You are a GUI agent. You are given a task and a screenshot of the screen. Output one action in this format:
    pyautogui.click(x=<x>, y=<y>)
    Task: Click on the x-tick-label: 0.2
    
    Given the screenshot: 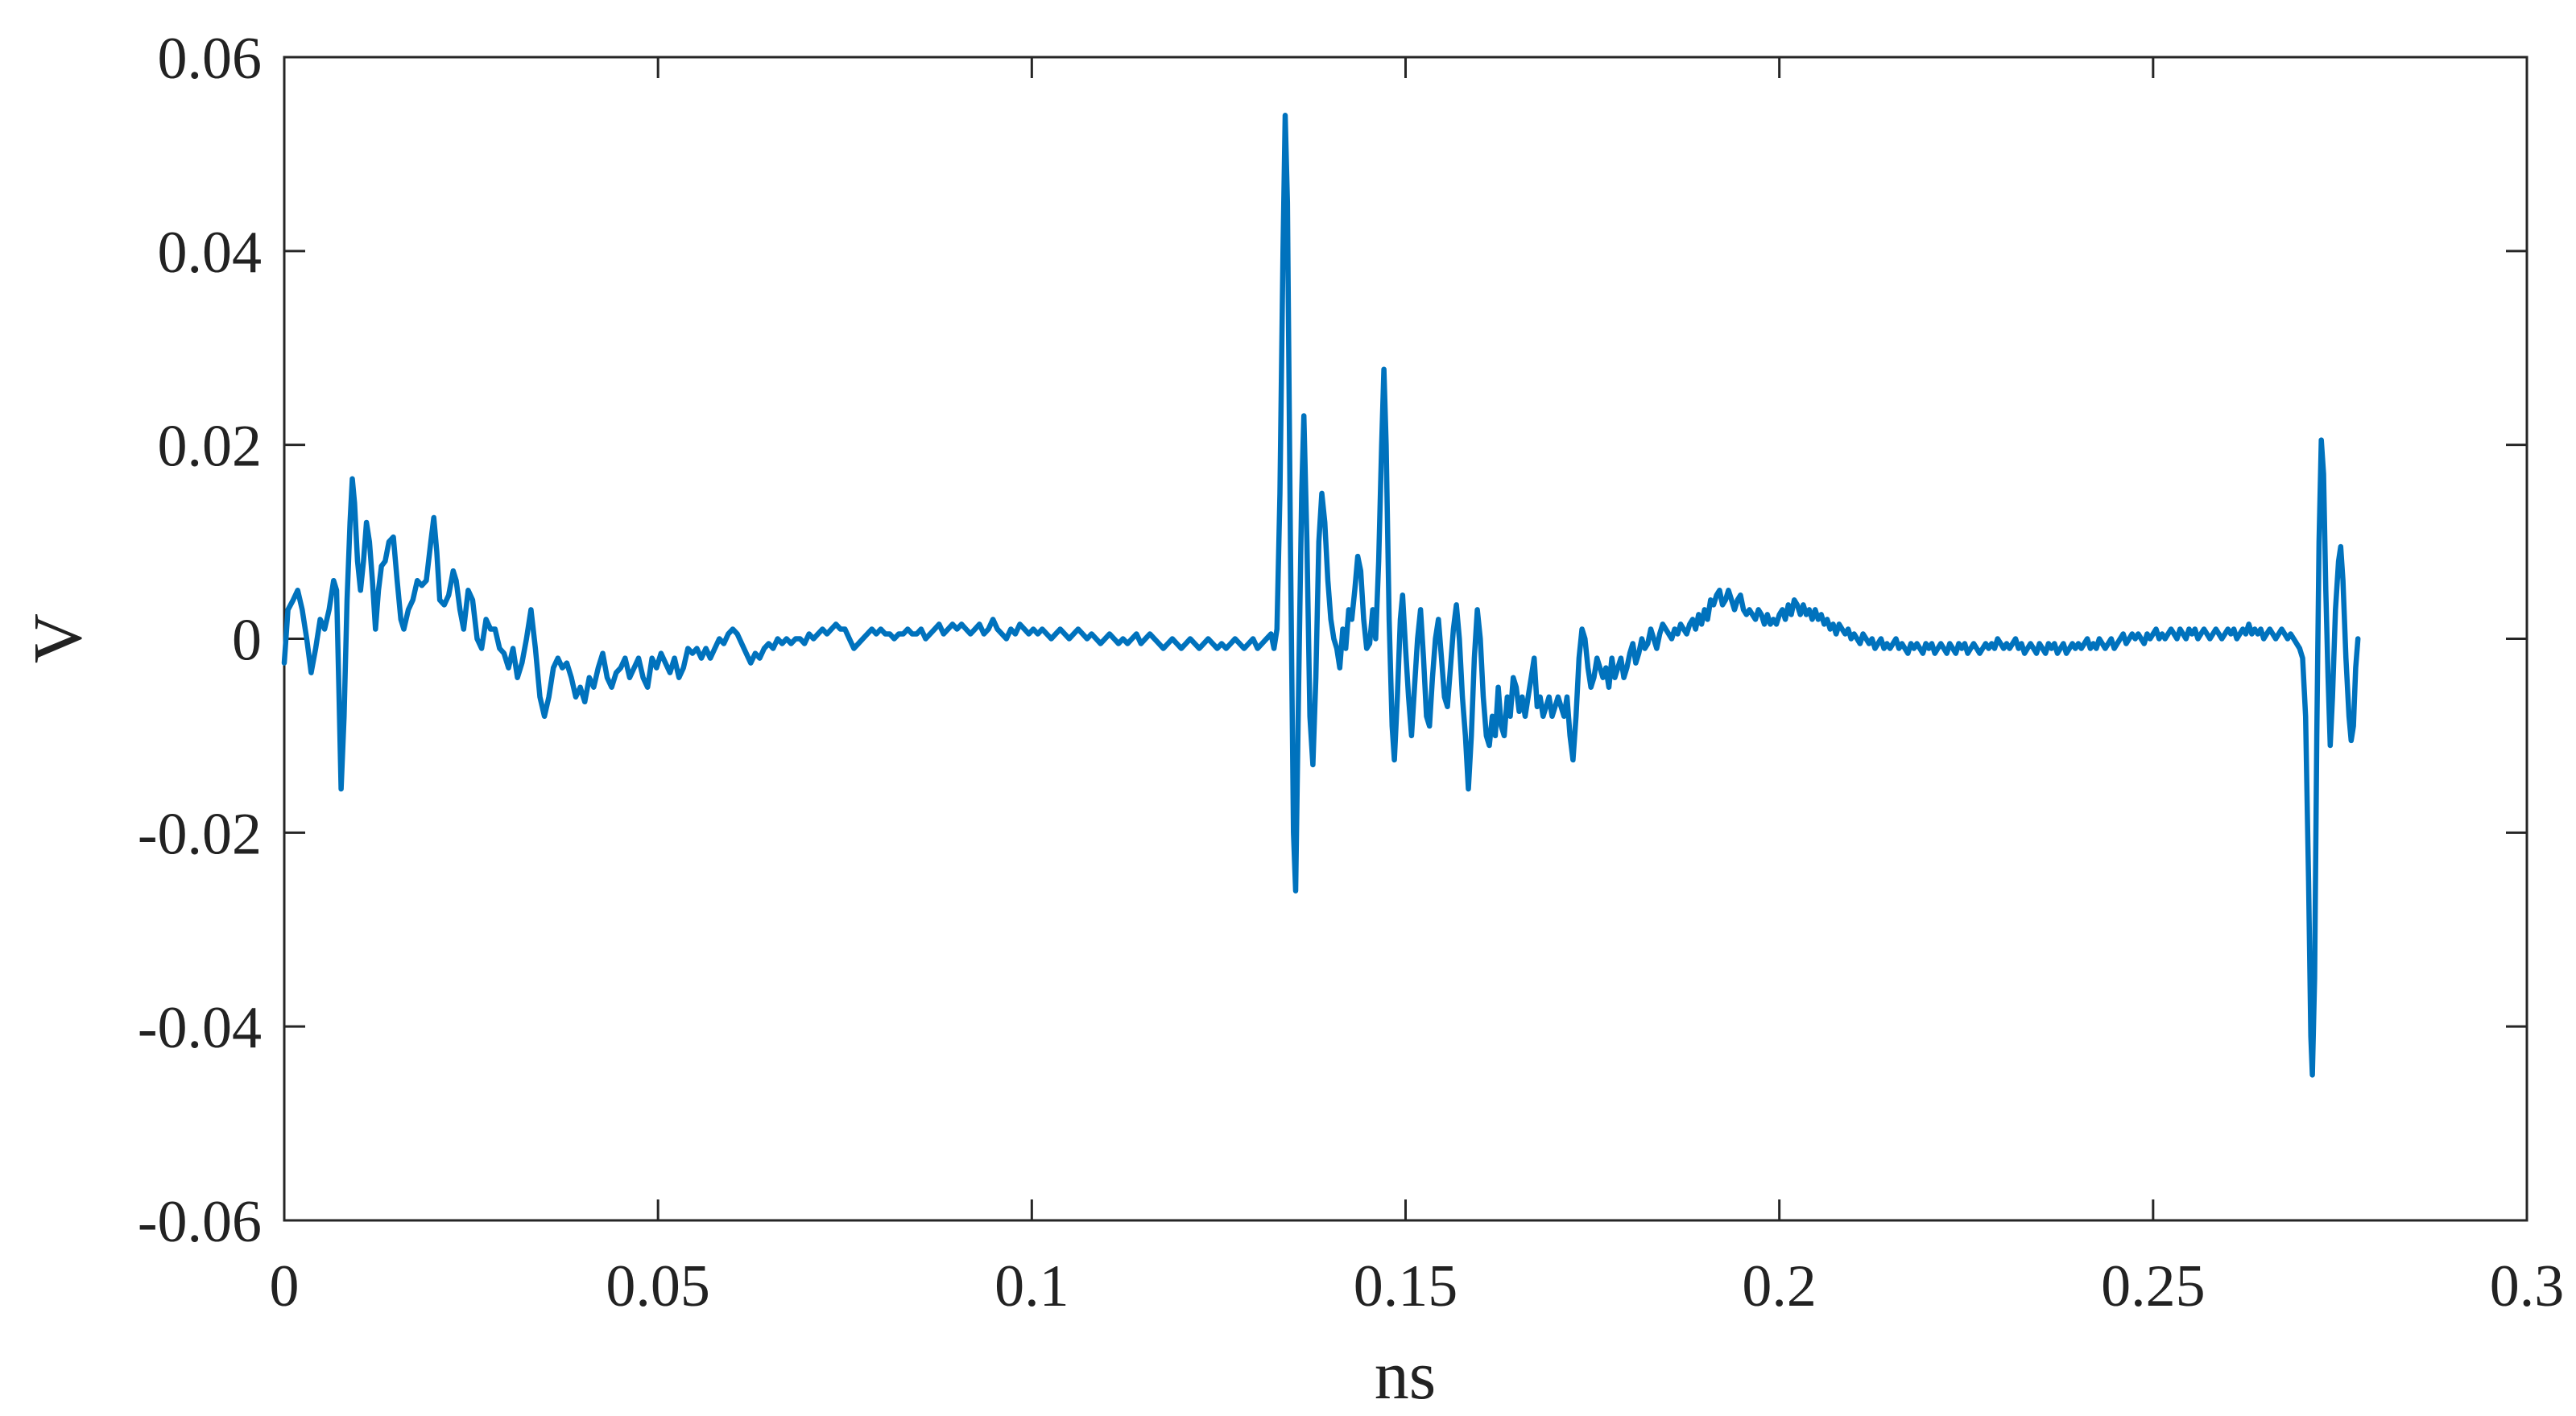 What is the action you would take?
    pyautogui.click(x=1779, y=1286)
    